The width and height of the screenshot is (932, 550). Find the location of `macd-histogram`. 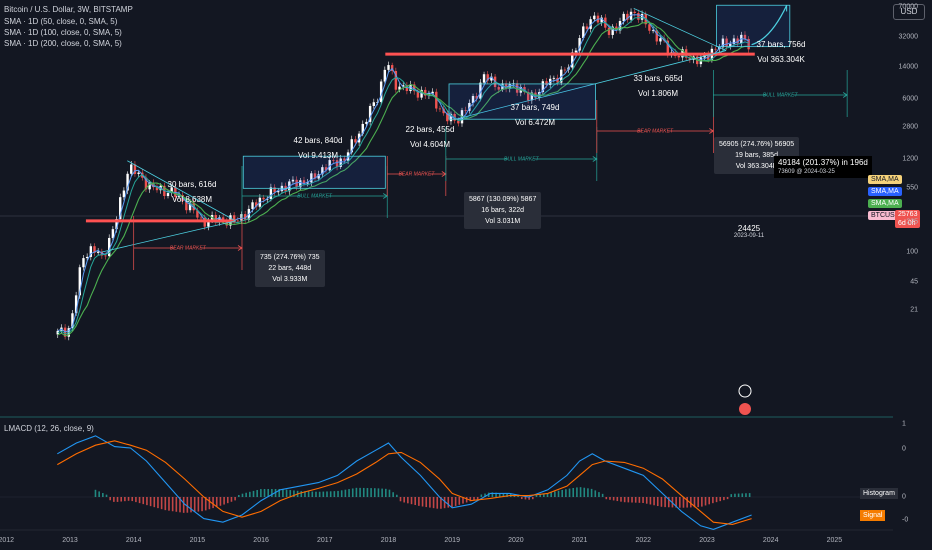

macd-histogram is located at coordinates (422, 500).